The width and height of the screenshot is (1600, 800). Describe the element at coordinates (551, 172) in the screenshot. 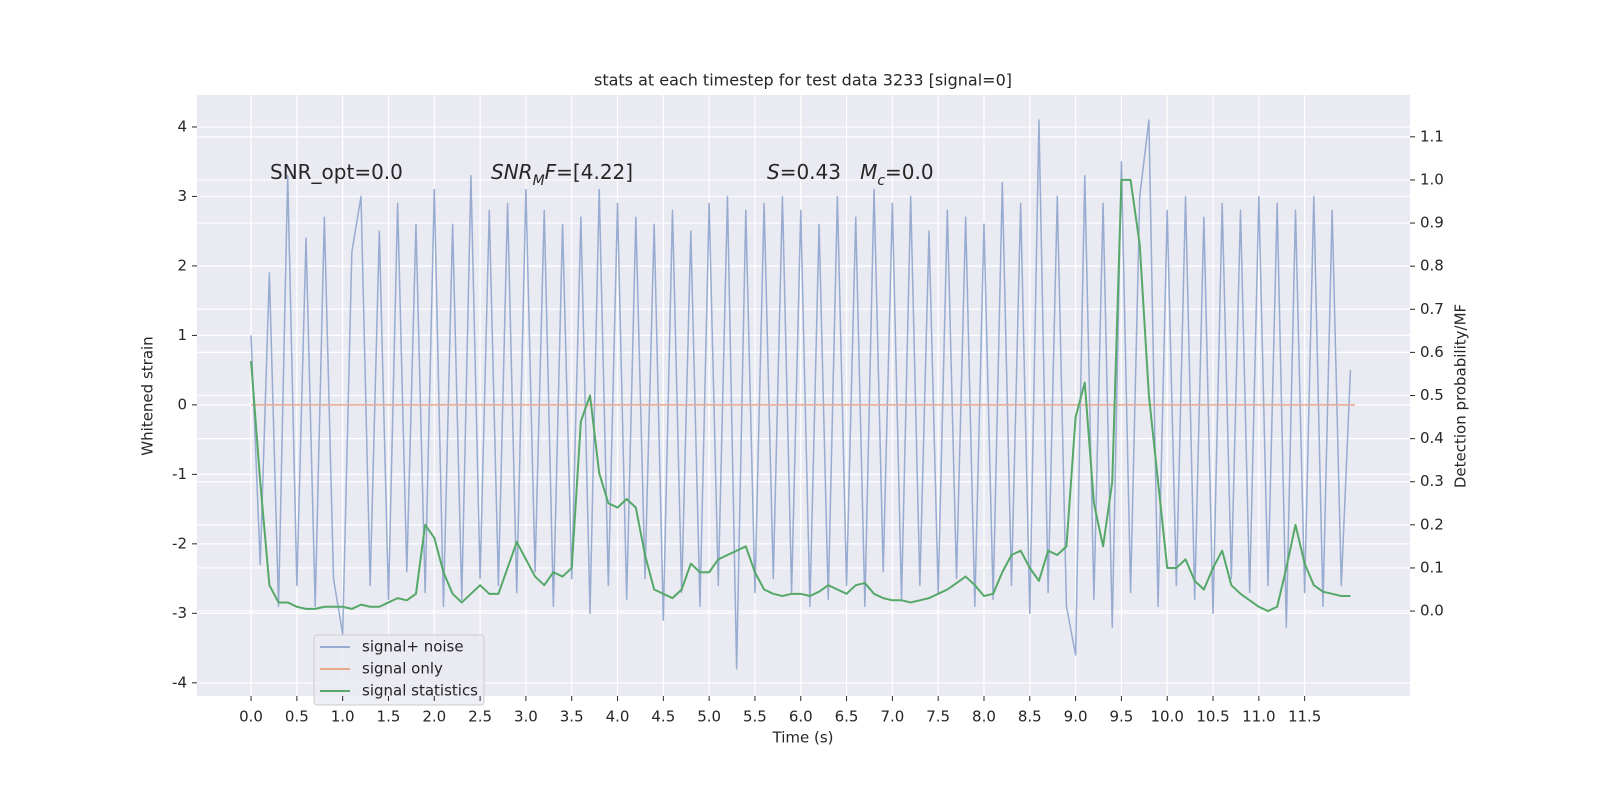

I see `annotation-part: F` at that location.